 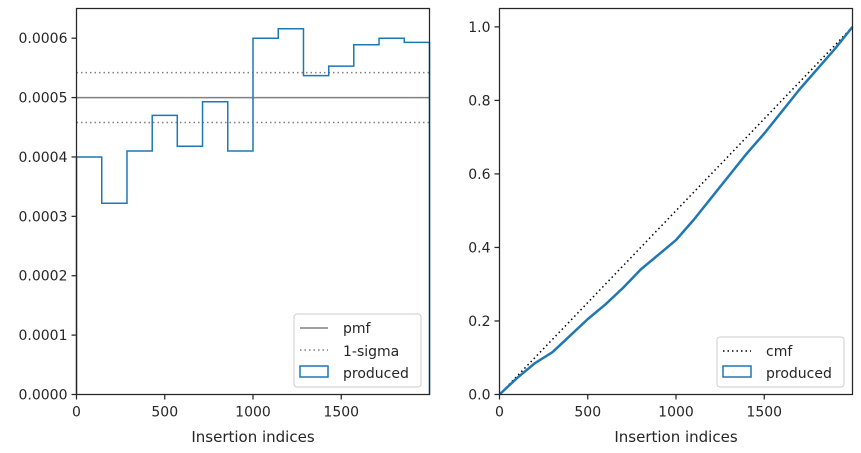 What do you see at coordinates (587, 413) in the screenshot?
I see `right-x-tick-label: 500` at bounding box center [587, 413].